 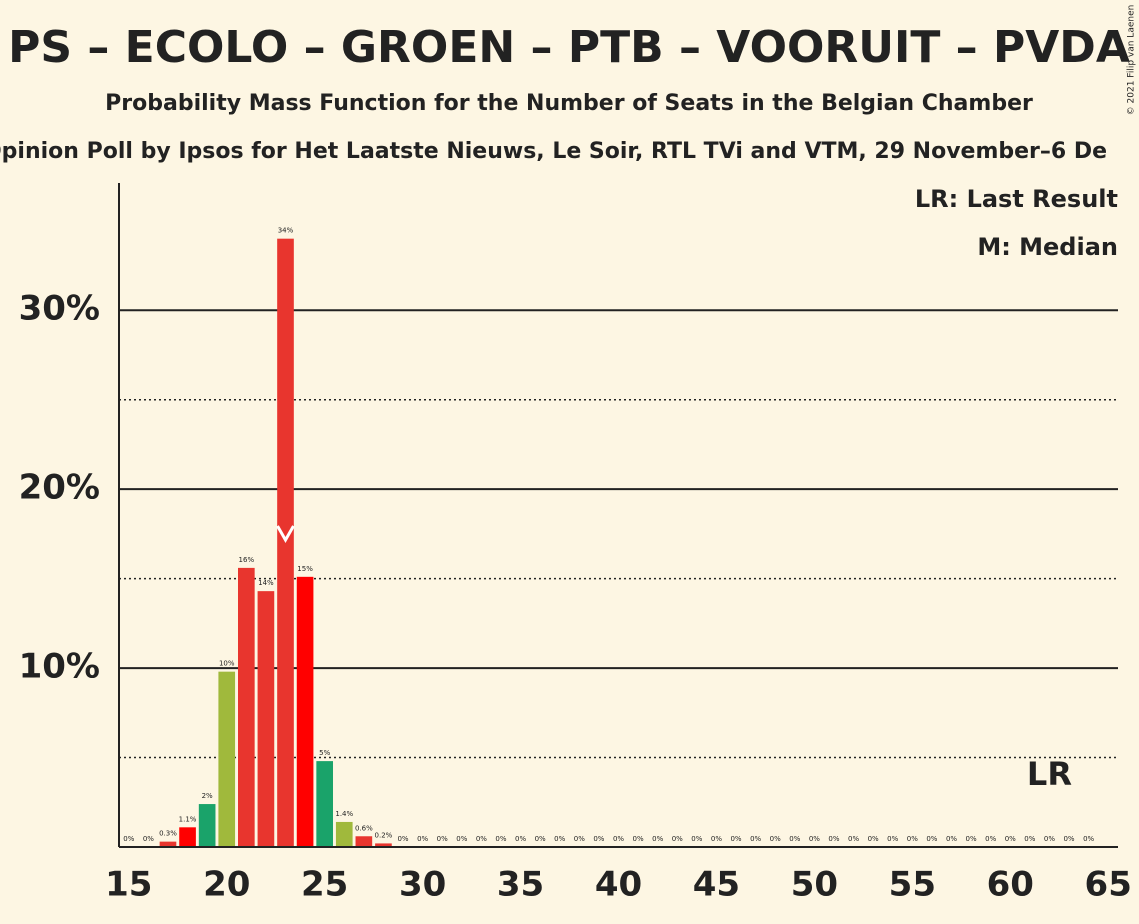 I want to click on y-tick-label: 10%, so click(x=59, y=667).